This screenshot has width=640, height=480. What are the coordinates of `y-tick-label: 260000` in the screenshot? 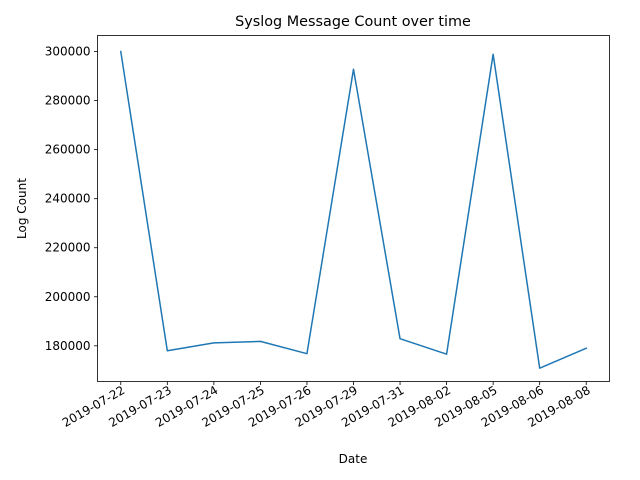 It's located at (68, 150).